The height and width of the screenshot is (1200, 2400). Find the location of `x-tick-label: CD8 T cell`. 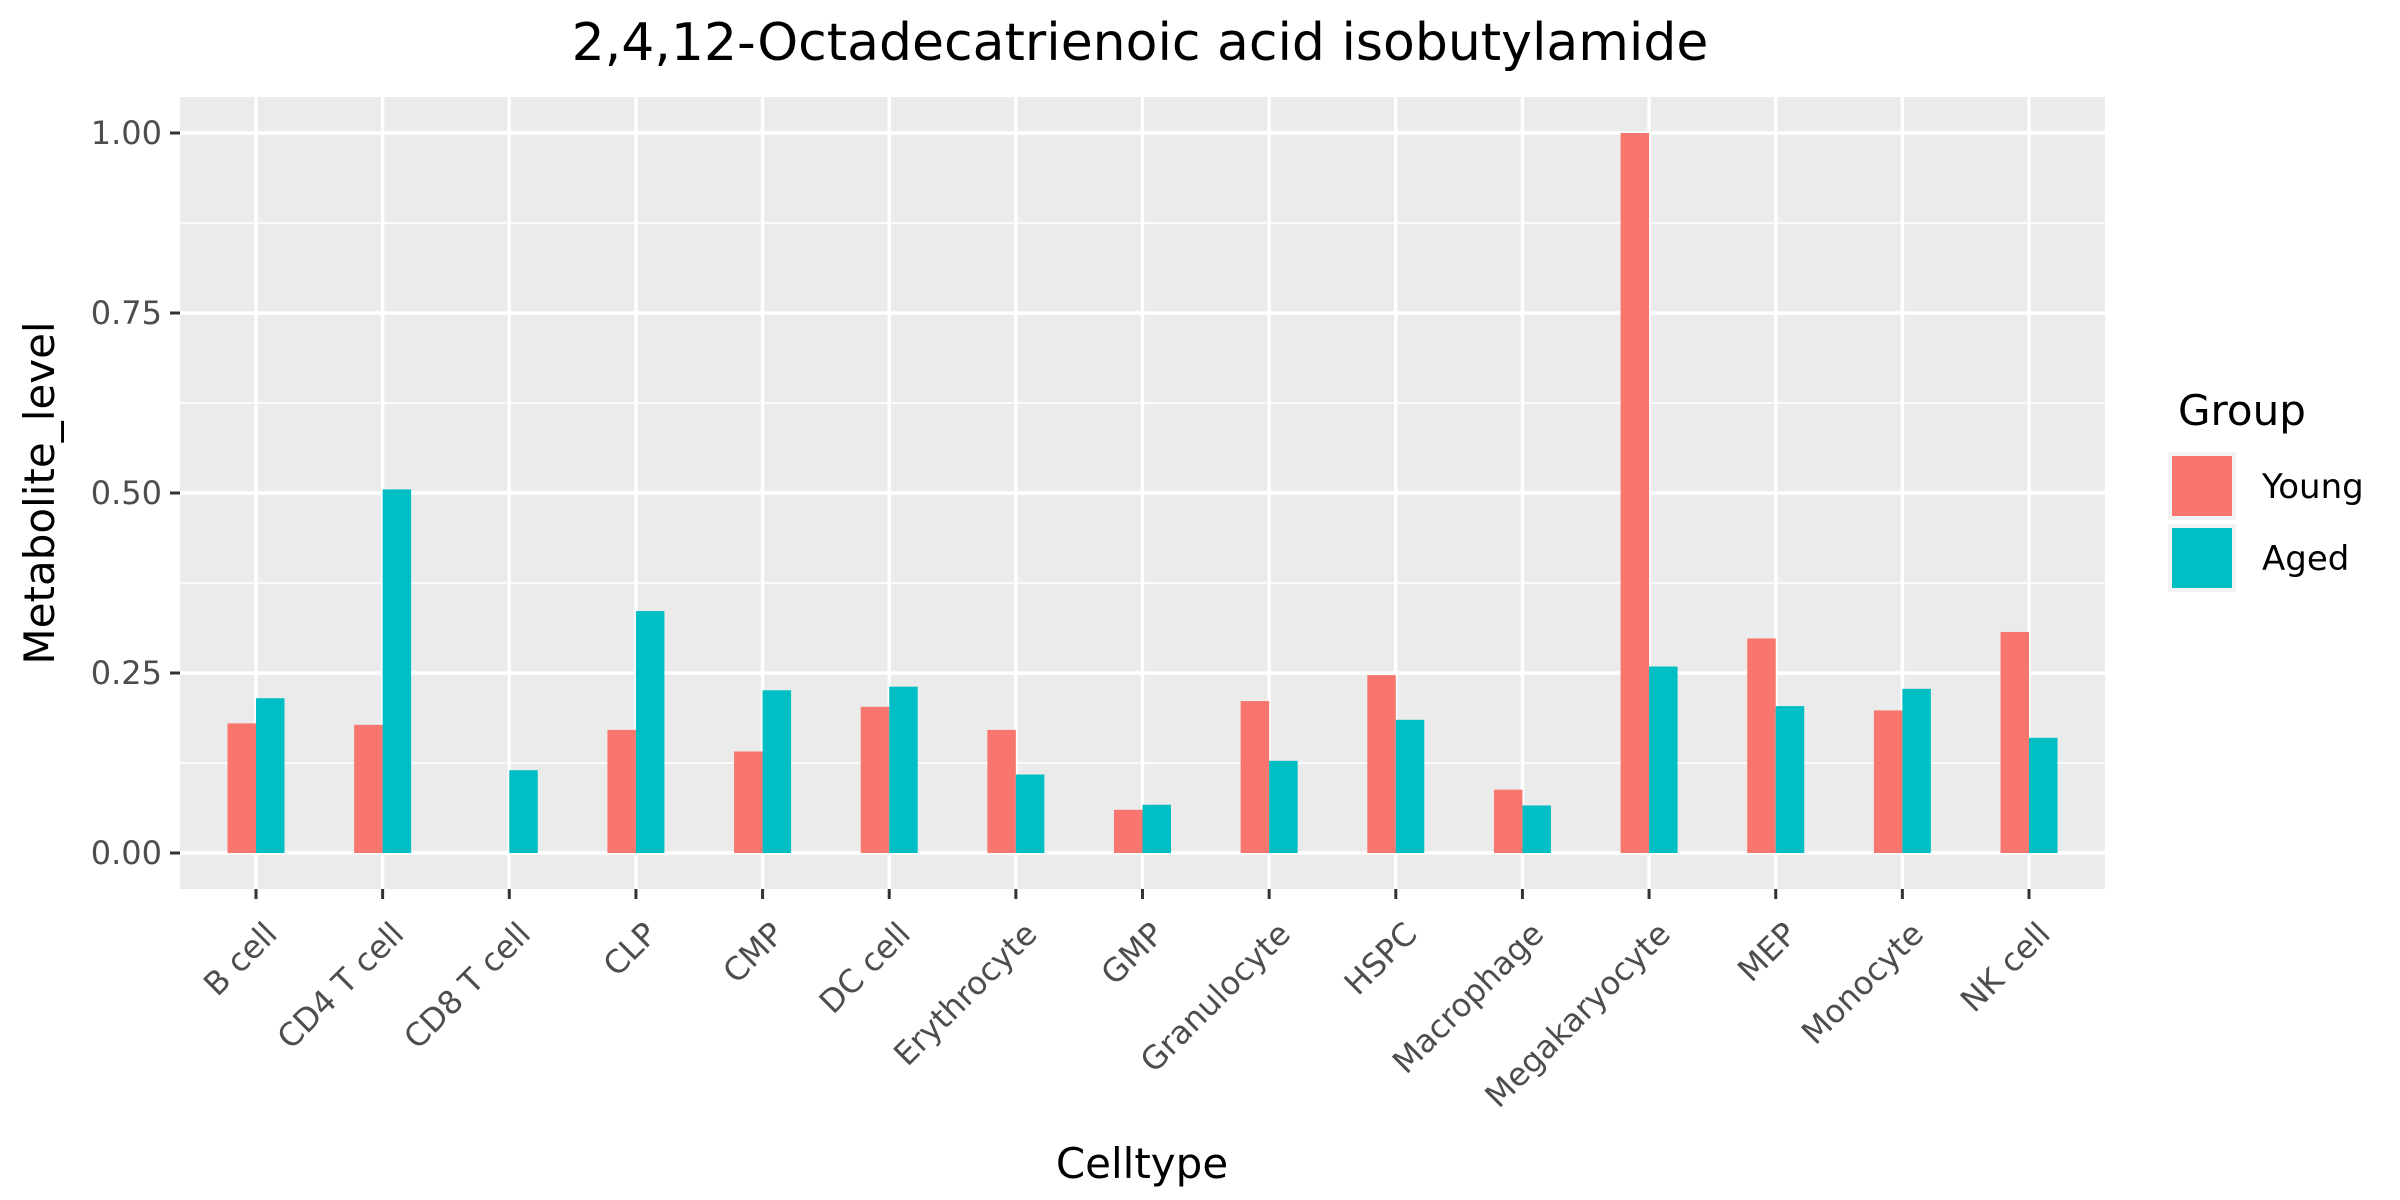

x-tick-label: CD8 T cell is located at coordinates (467, 986).